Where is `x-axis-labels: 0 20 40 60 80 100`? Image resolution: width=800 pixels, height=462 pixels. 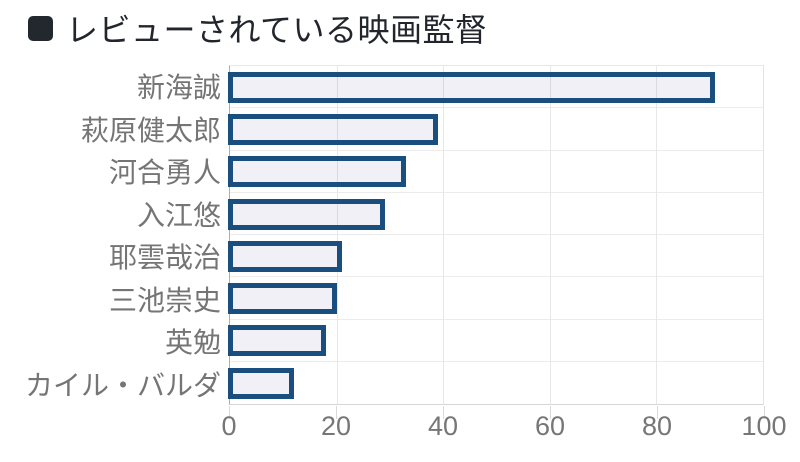 x-axis-labels: 0 20 40 60 80 100 is located at coordinates (503, 429).